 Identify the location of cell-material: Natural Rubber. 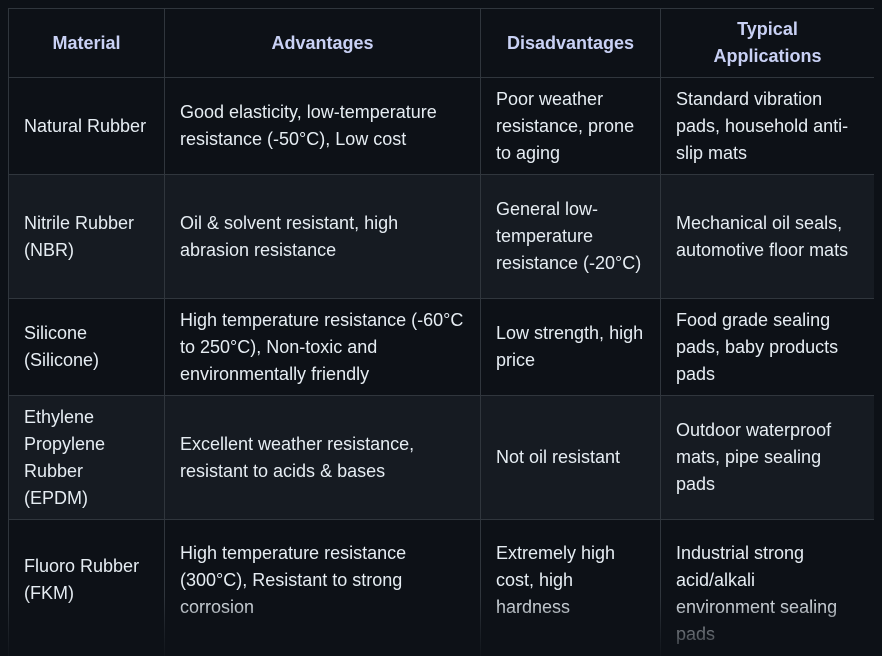
(86, 126).